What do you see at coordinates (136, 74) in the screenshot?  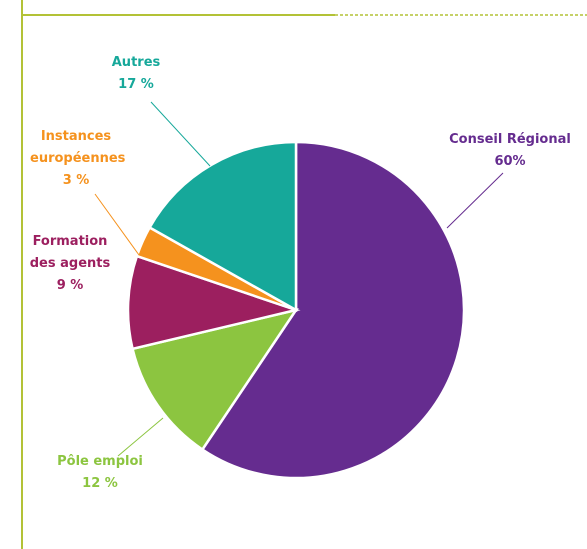 I see `slice-label: Autres 17 %` at bounding box center [136, 74].